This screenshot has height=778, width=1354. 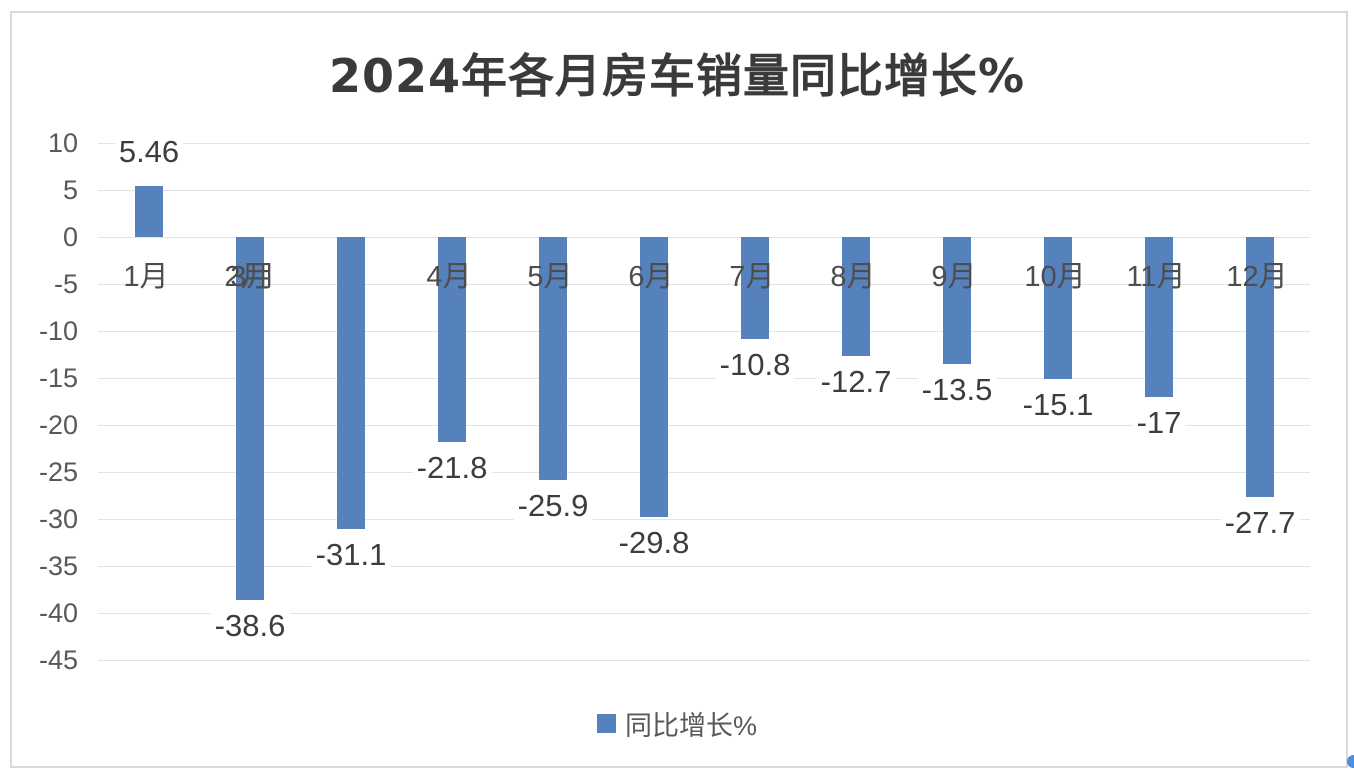 What do you see at coordinates (550, 277) in the screenshot?
I see `x-axis-label-5月: 5月` at bounding box center [550, 277].